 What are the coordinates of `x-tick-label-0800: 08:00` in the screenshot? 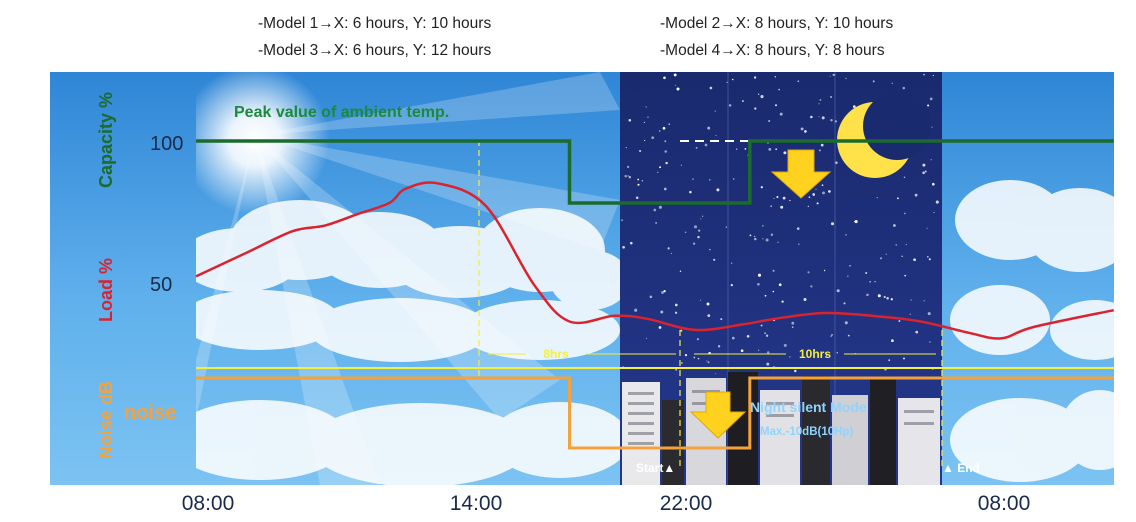 It's located at (208, 503).